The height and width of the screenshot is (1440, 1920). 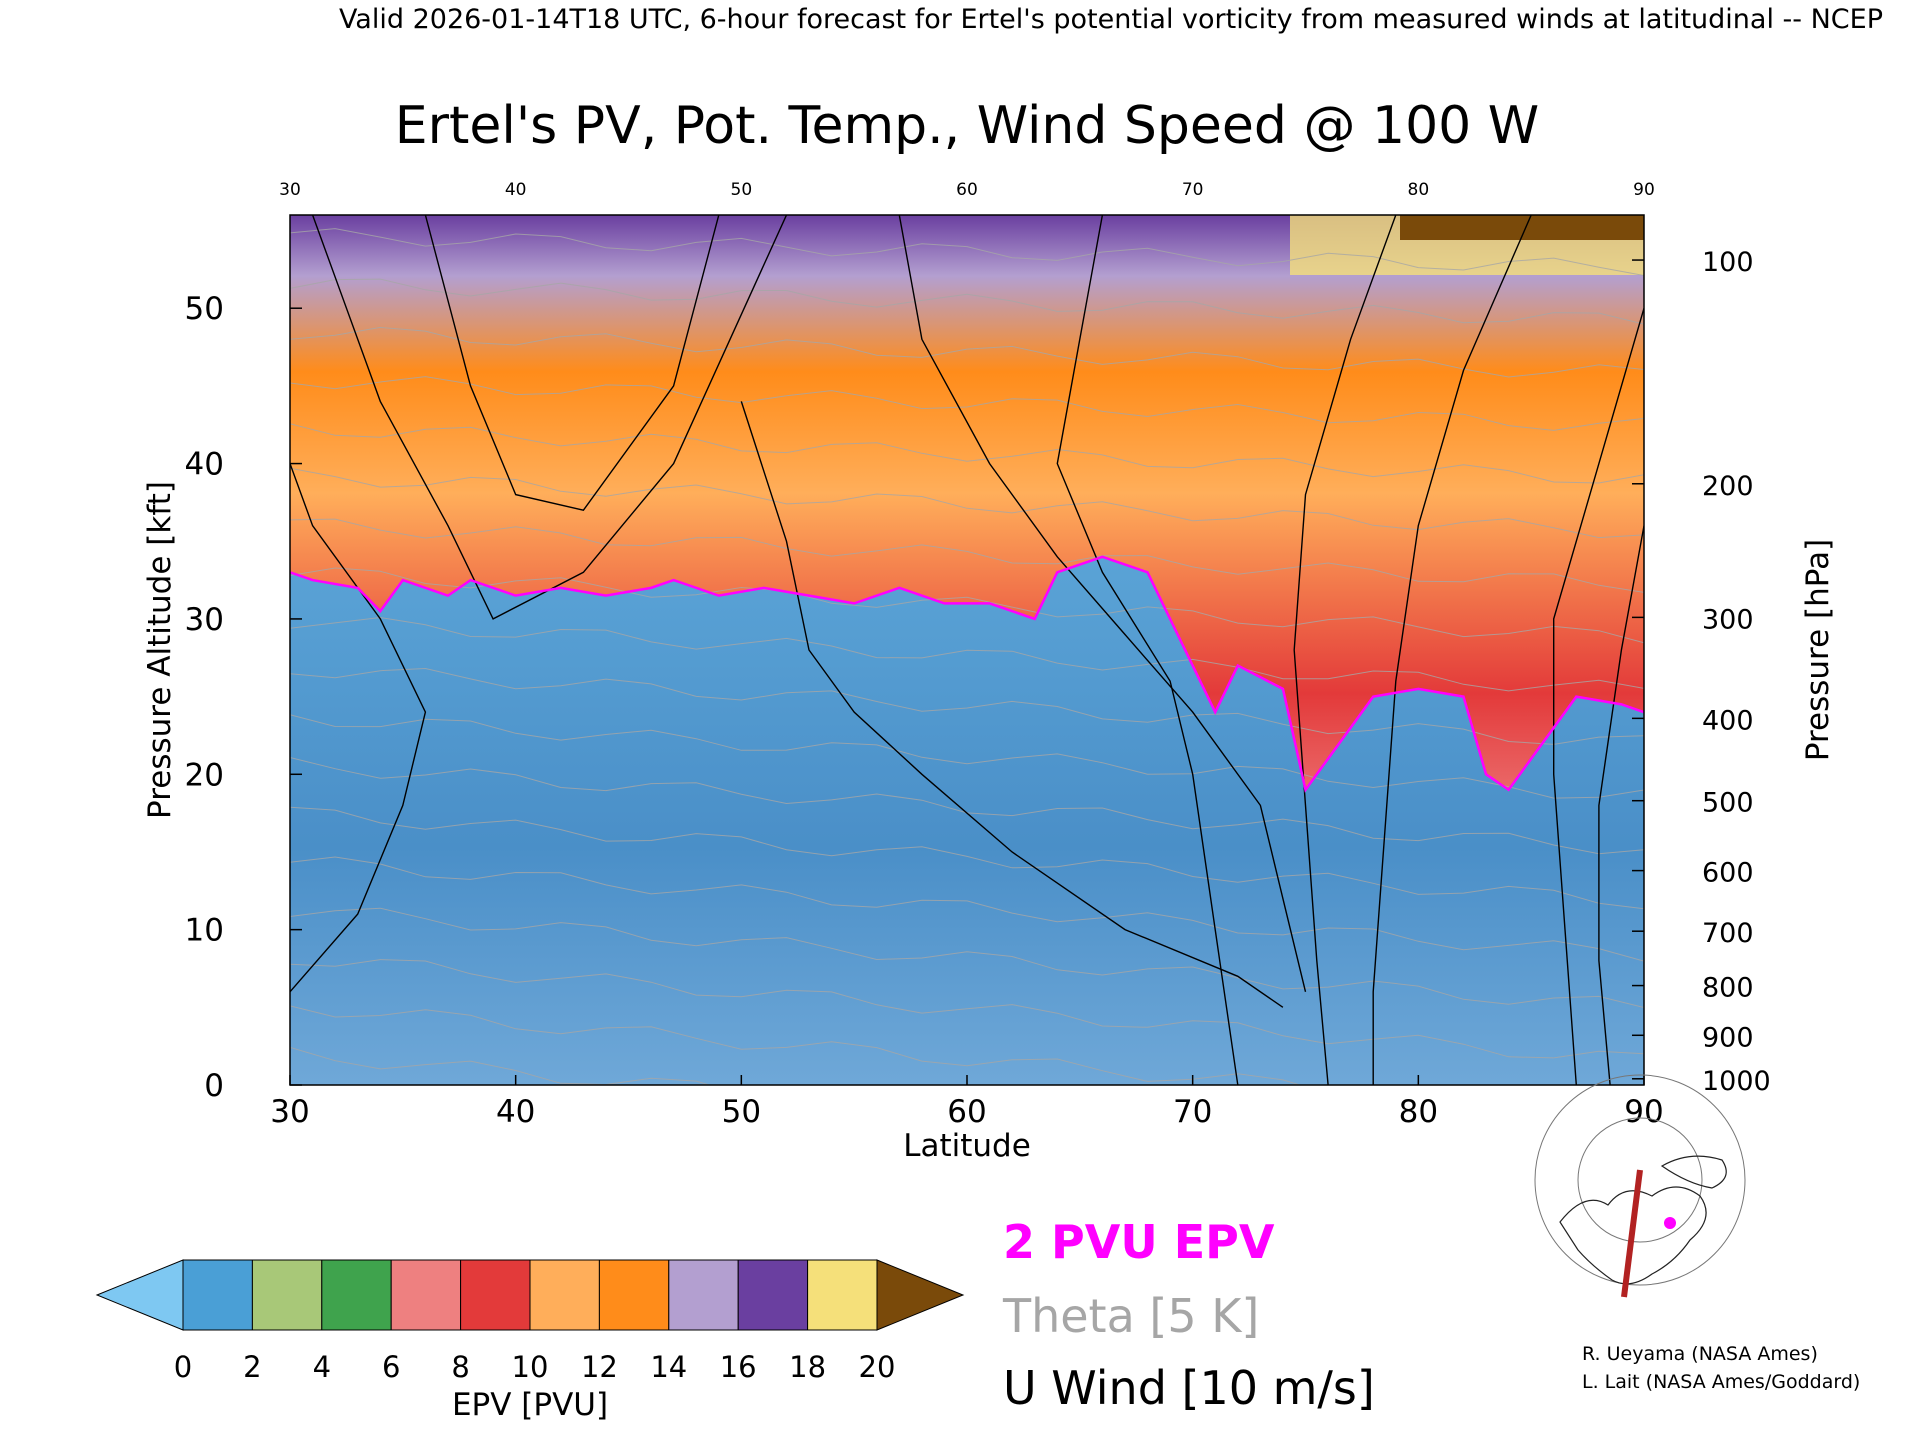 What do you see at coordinates (160, 650) in the screenshot?
I see `y-axis-left-label: Pressure Altitude [kft]` at bounding box center [160, 650].